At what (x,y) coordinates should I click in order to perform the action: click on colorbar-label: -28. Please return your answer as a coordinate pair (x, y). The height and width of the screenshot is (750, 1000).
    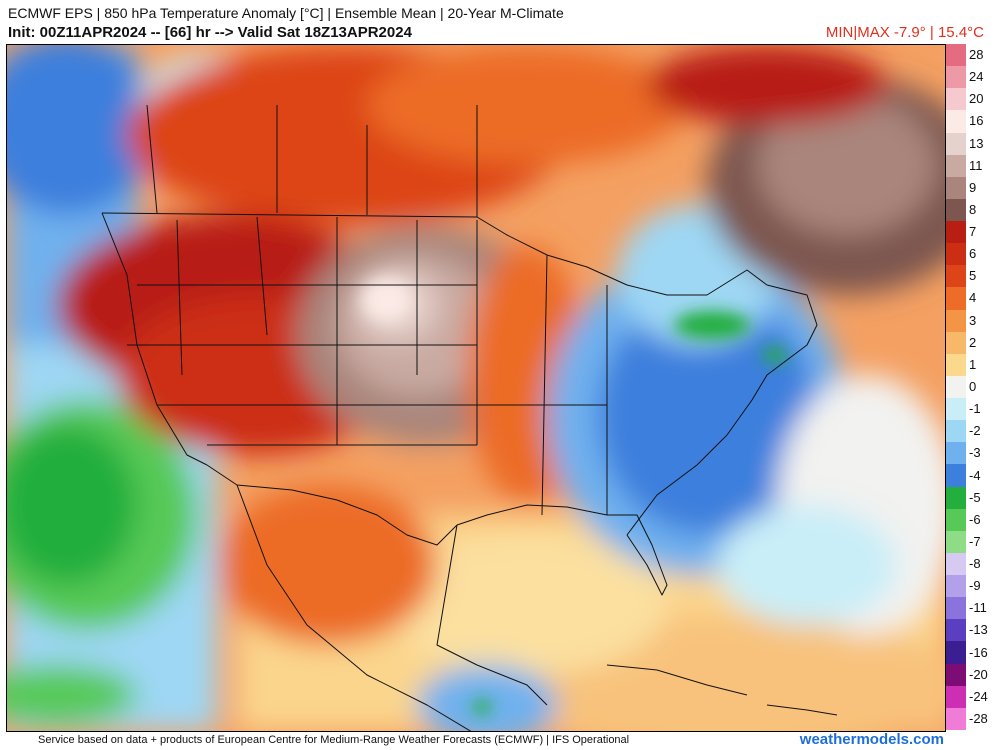
    Looking at the image, I should click on (978, 718).